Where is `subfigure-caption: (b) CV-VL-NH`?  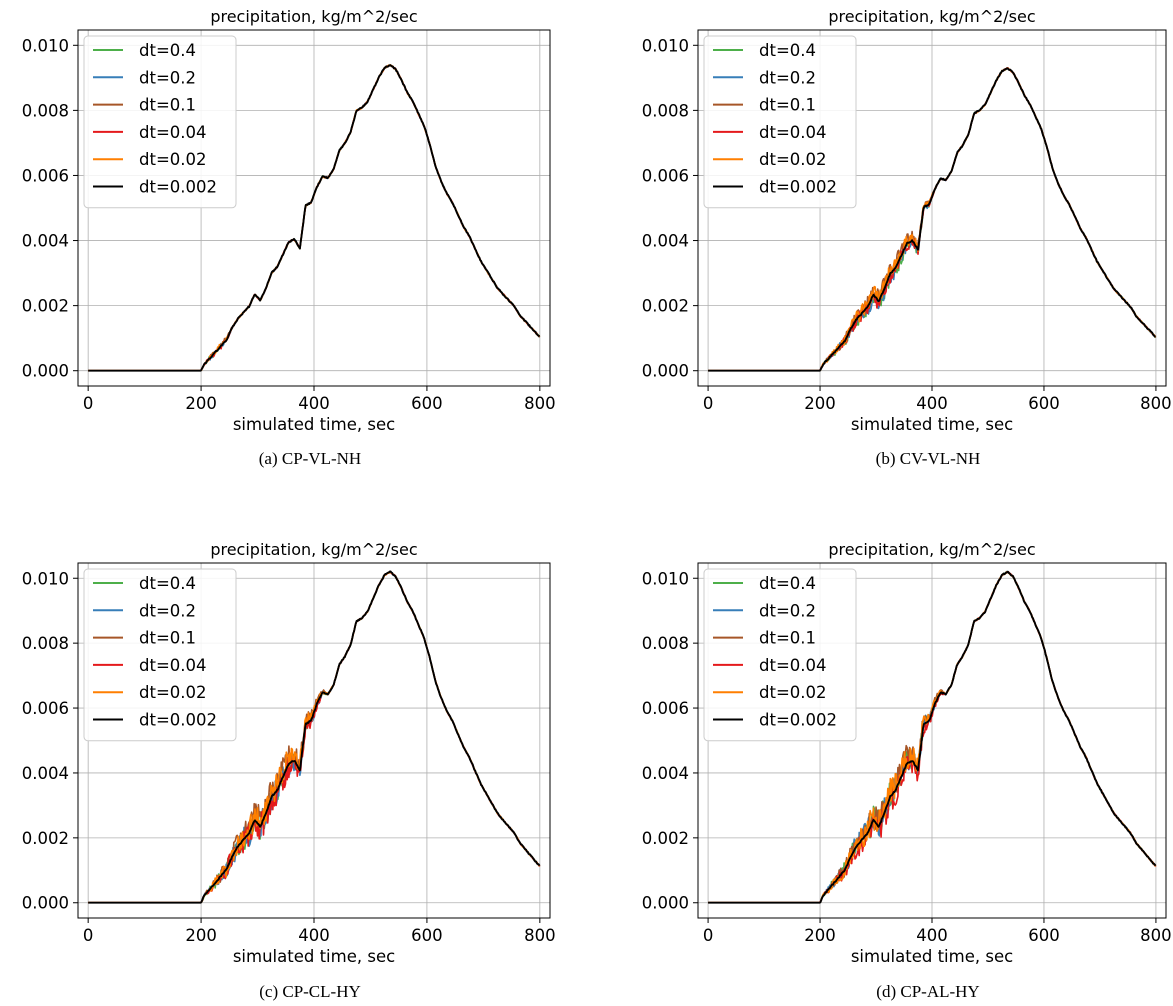
subfigure-caption: (b) CV-VL-NH is located at coordinates (928, 458).